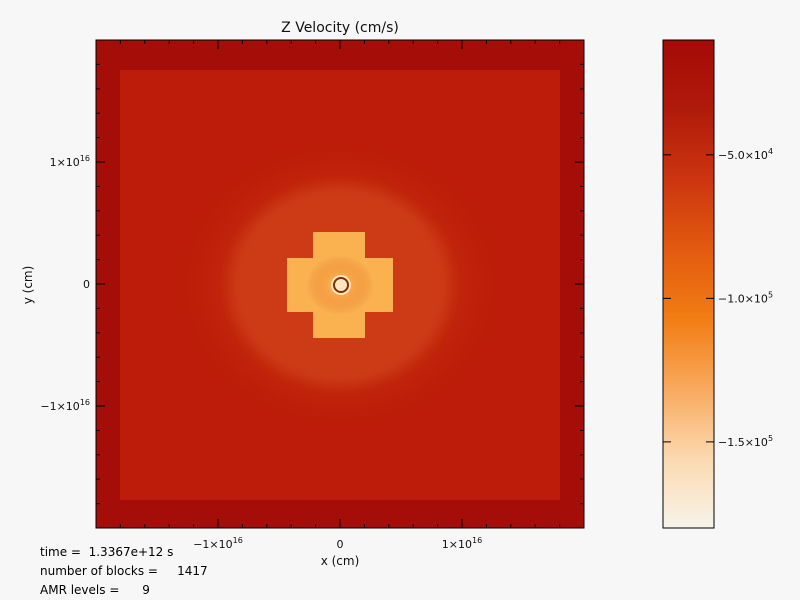  I want to click on x-tick-label: 0, so click(340, 544).